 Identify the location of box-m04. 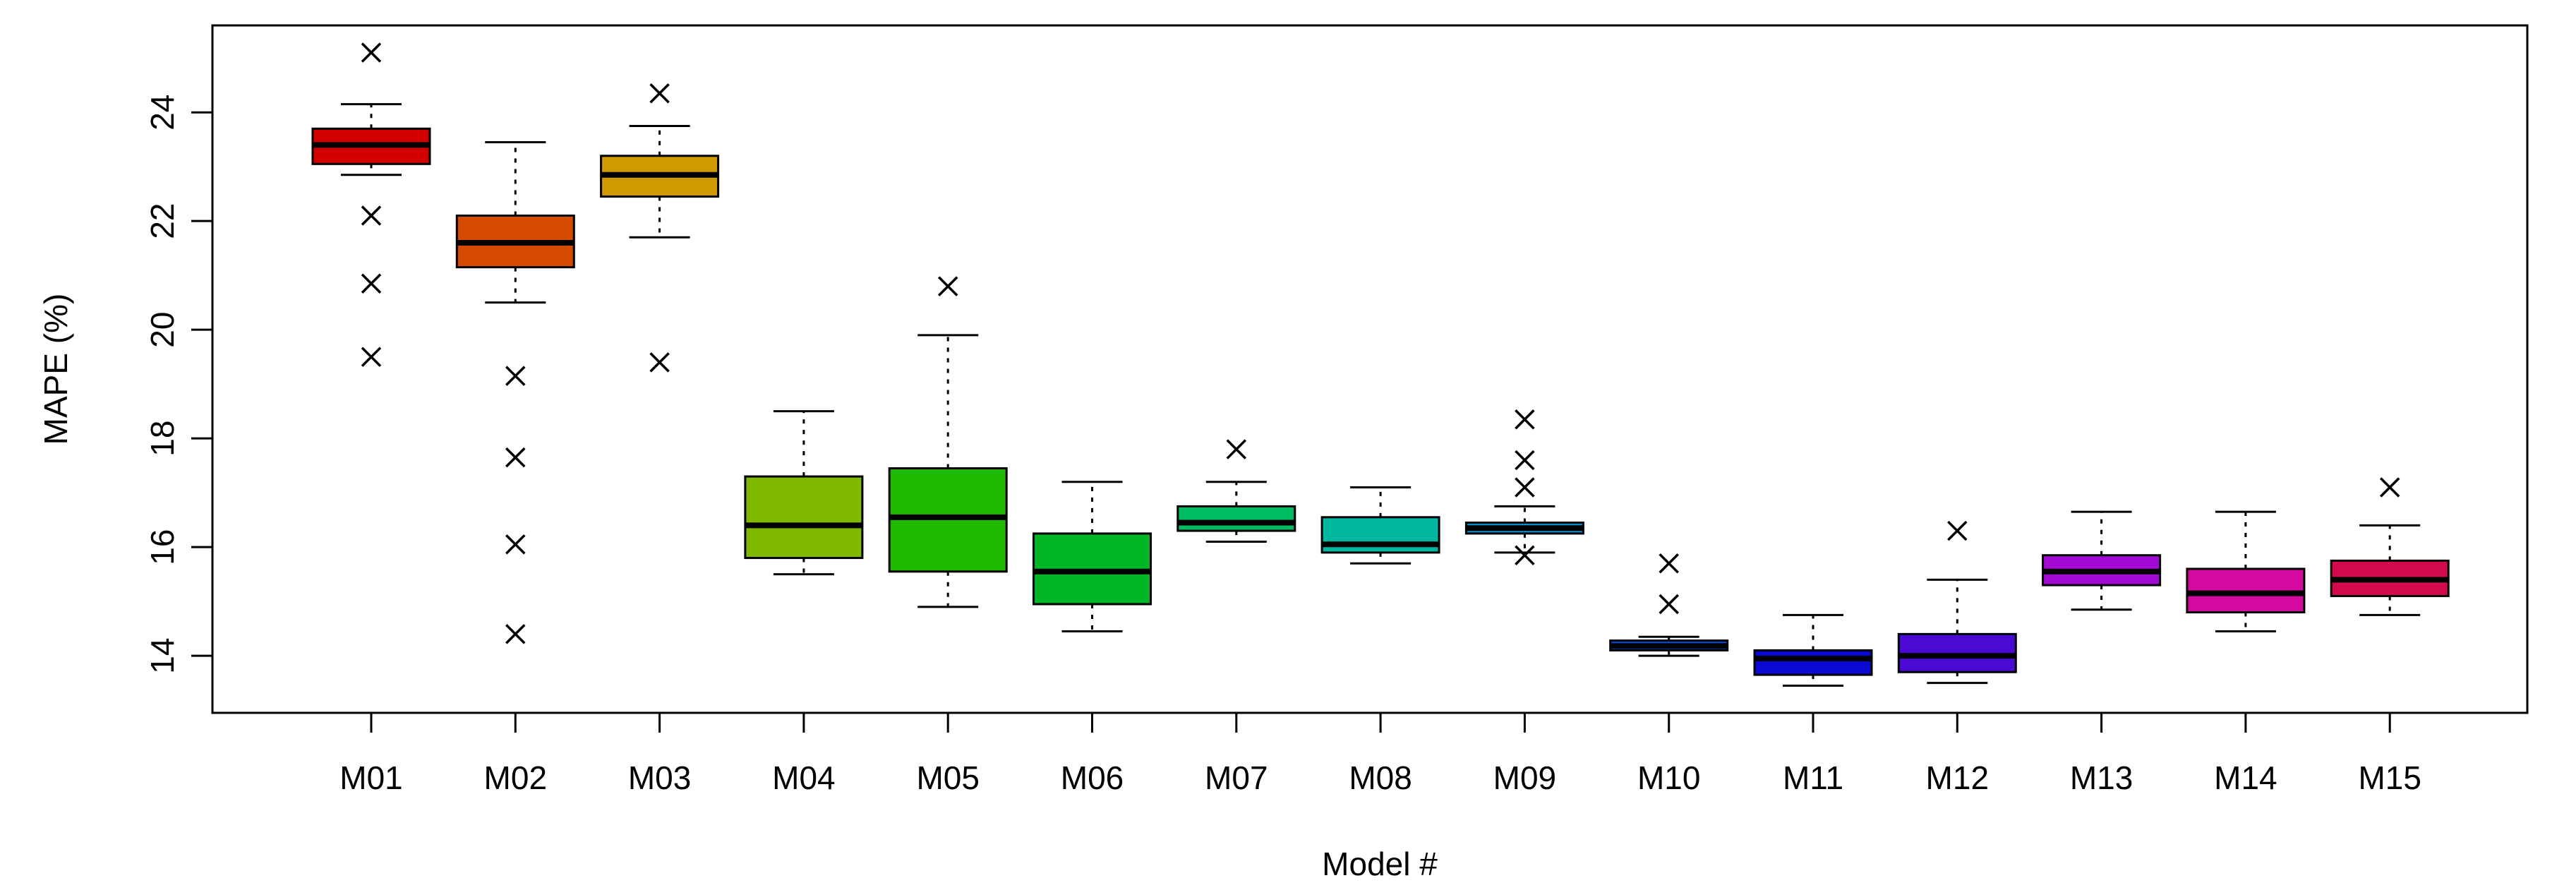
(804, 493).